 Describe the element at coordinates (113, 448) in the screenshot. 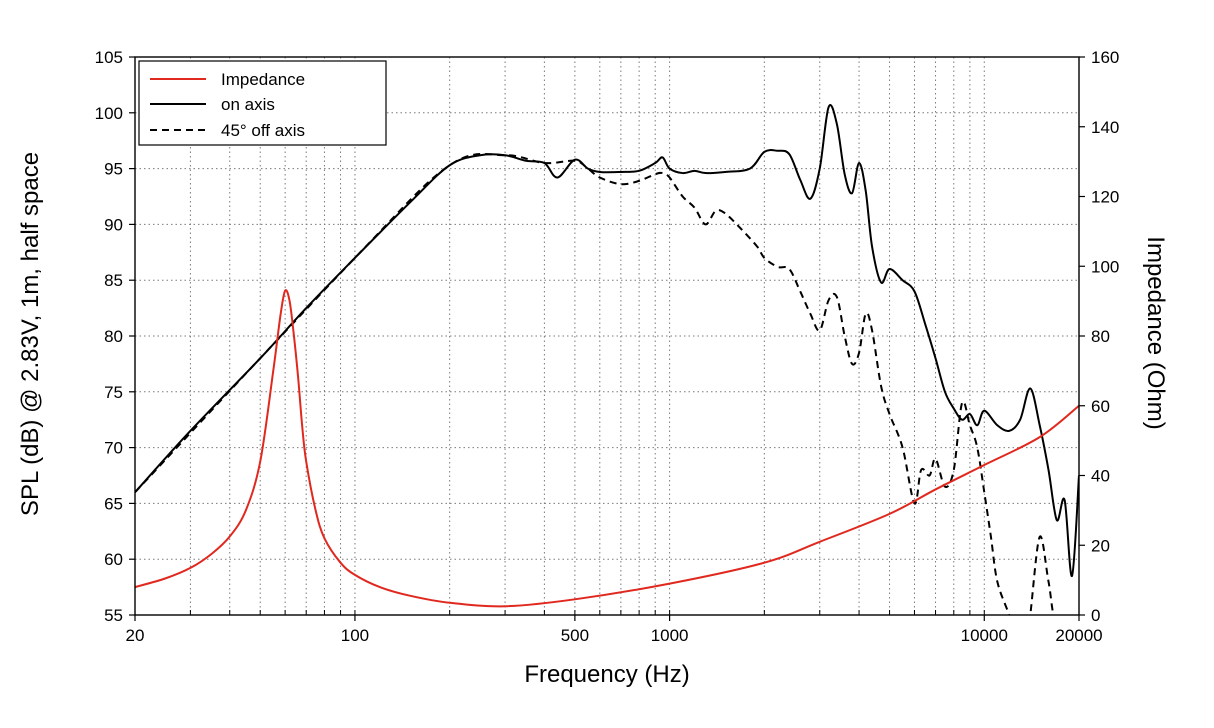

I see `y-tick-label: 70` at that location.